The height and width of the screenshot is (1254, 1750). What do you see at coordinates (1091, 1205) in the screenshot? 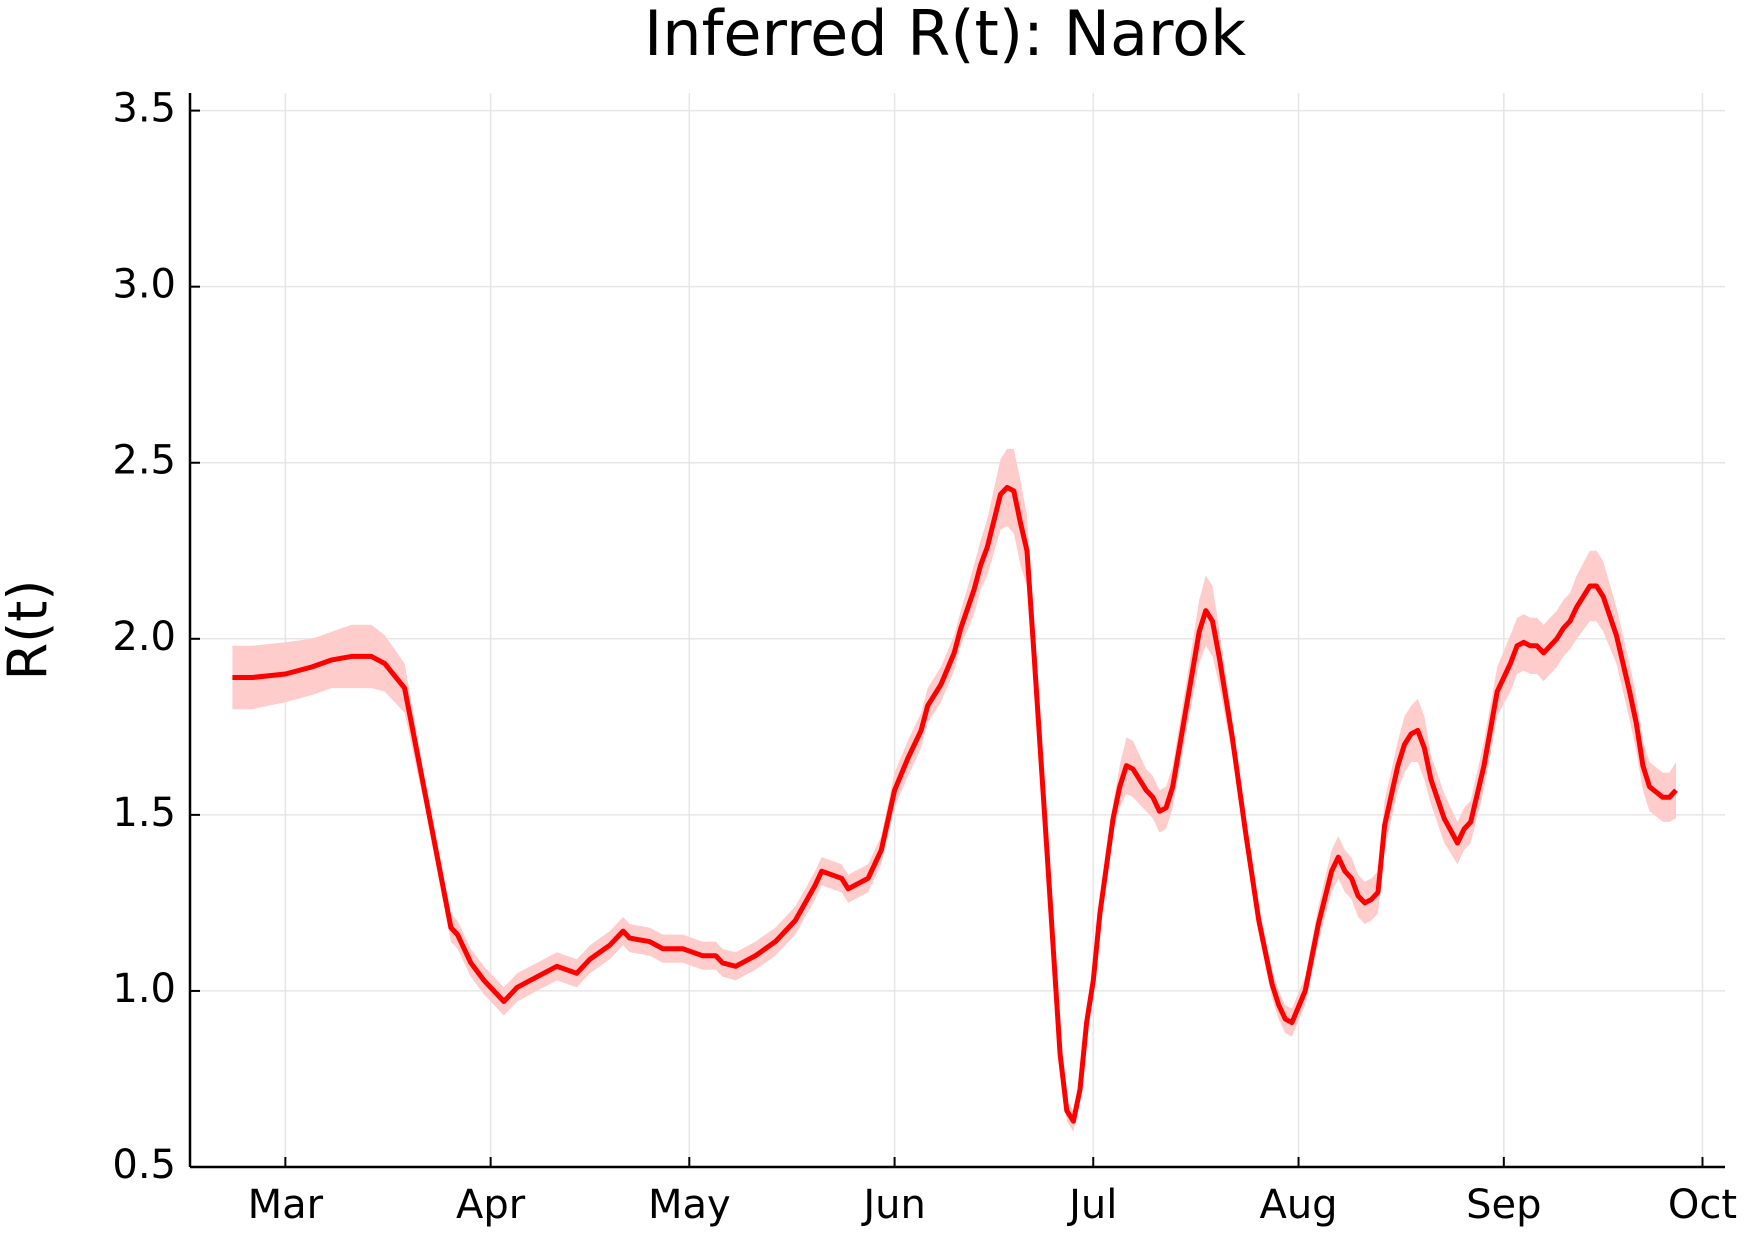
I see `x-tick-label: Jul` at bounding box center [1091, 1205].